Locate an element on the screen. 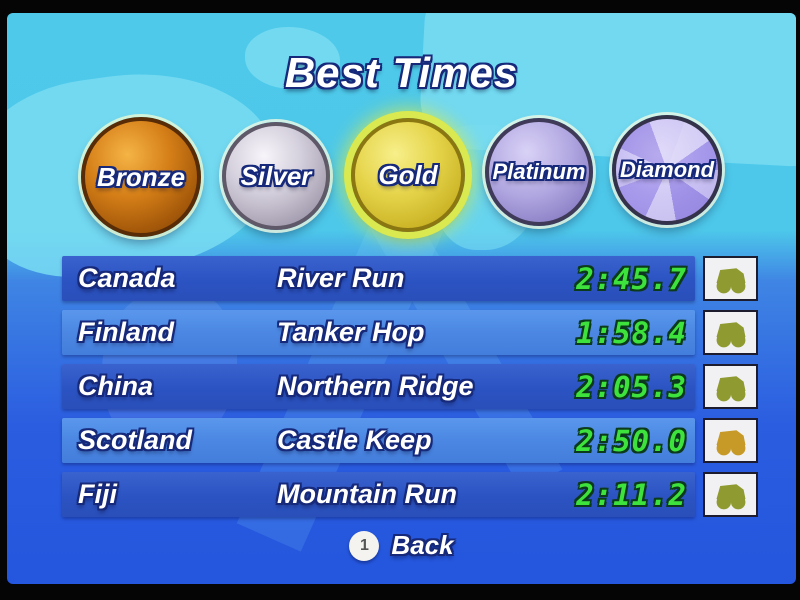  medal-silver-label: Silver is located at coordinates (276, 175).